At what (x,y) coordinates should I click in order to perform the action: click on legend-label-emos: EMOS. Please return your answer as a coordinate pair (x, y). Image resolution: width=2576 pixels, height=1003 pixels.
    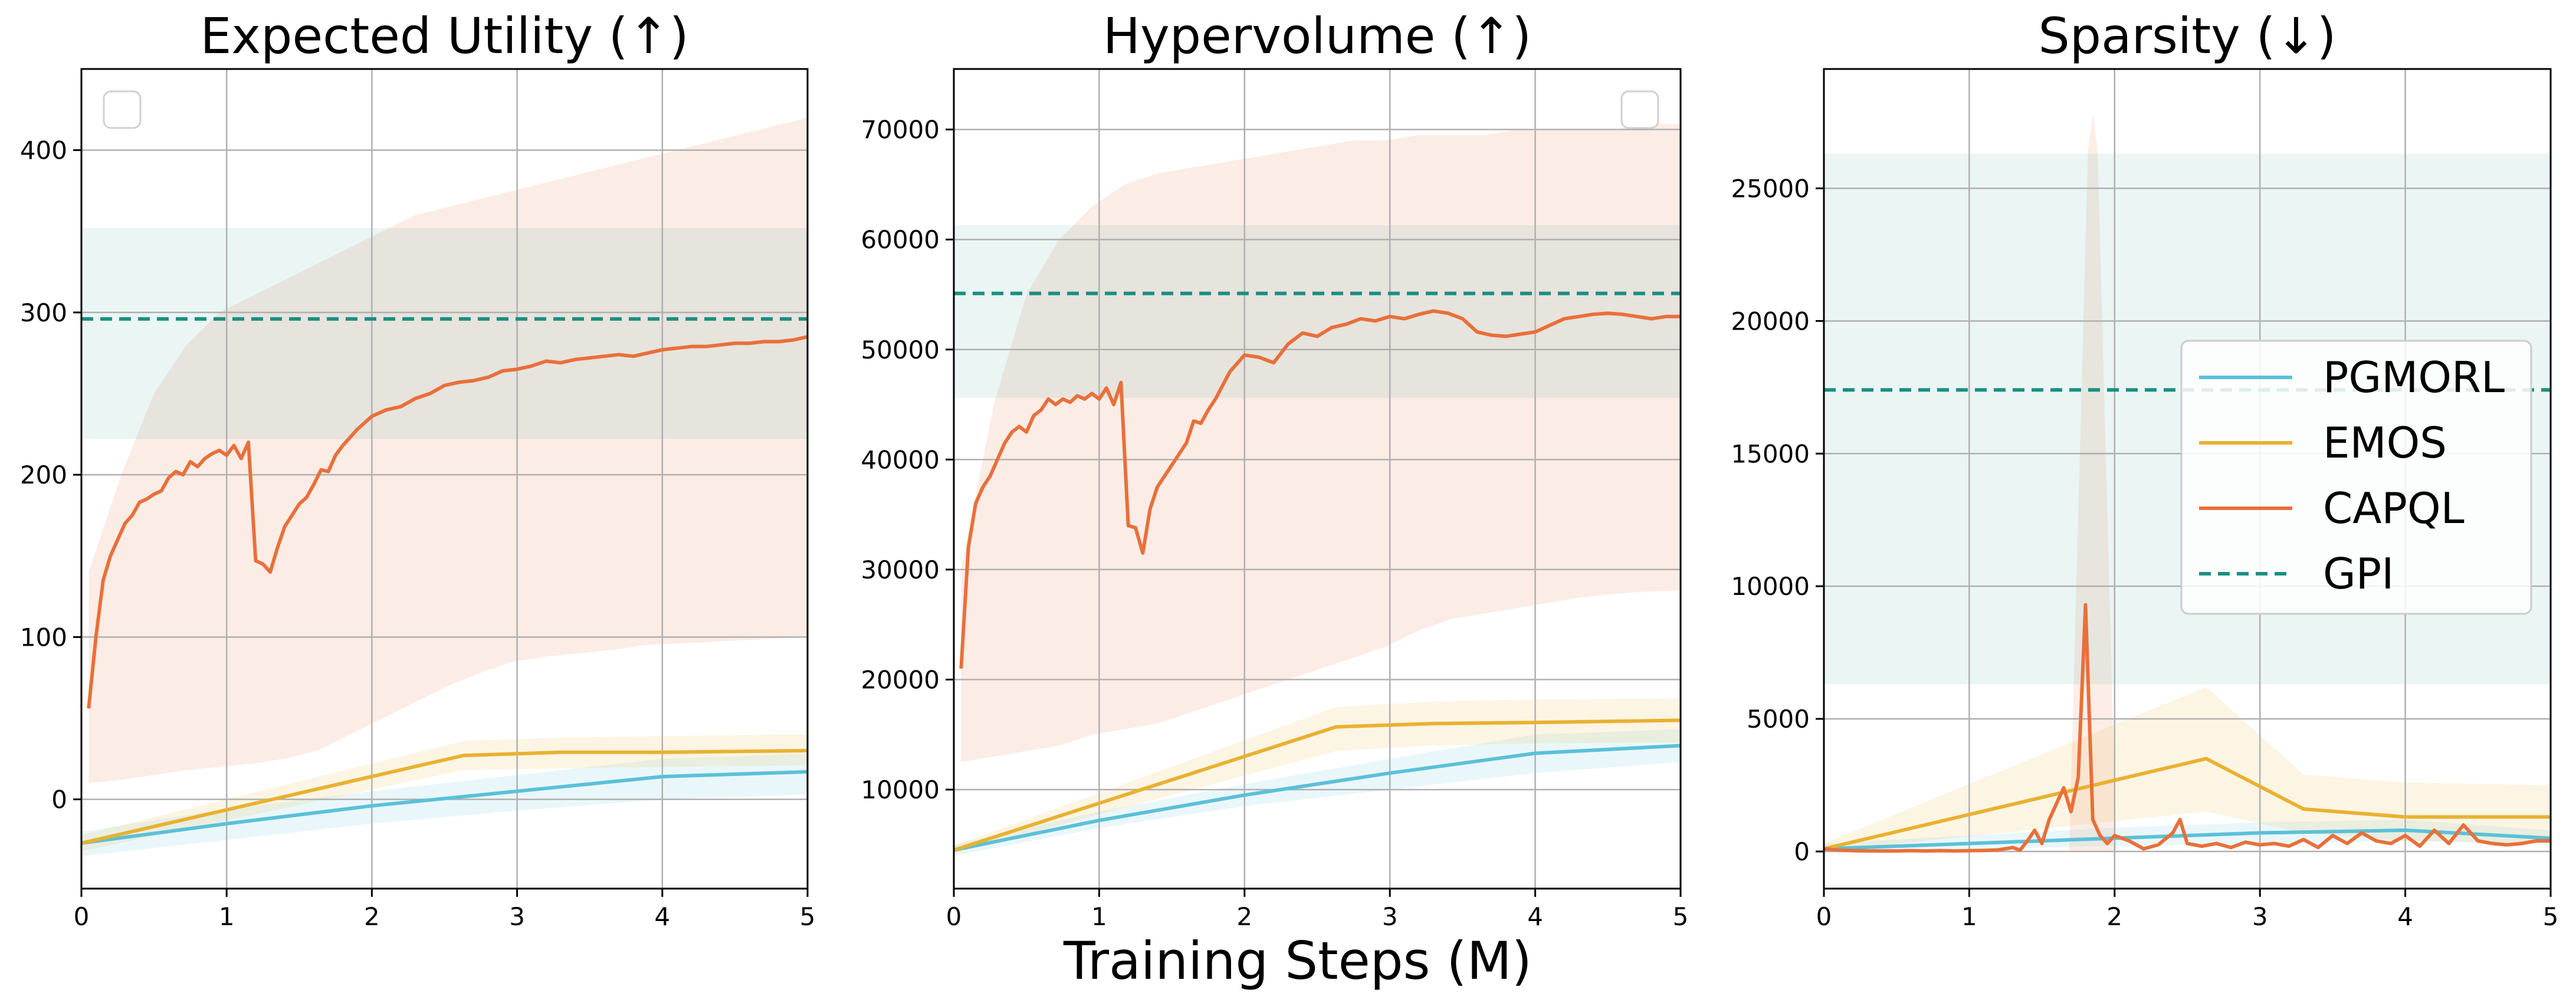
    Looking at the image, I should click on (2385, 443).